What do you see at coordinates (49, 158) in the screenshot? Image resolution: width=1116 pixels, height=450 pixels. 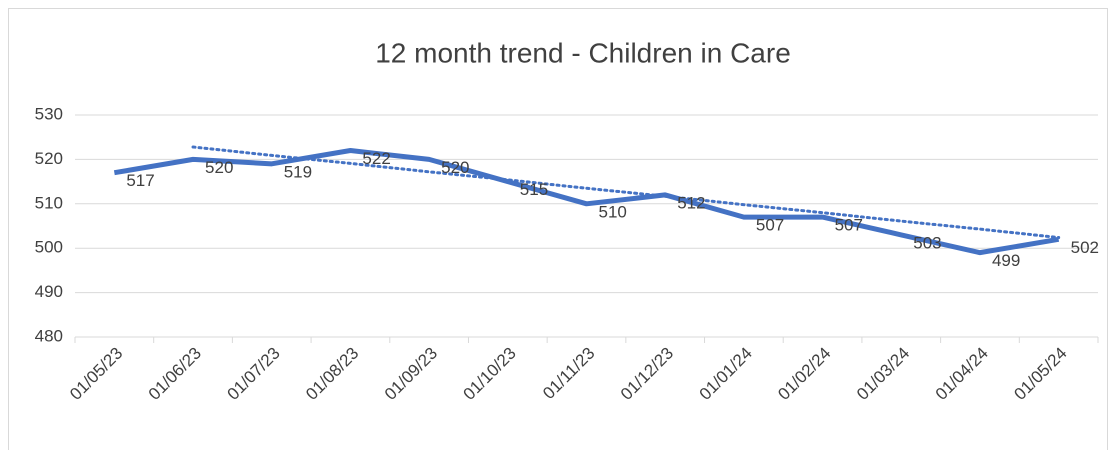 I see `y-tick-label: 520` at bounding box center [49, 158].